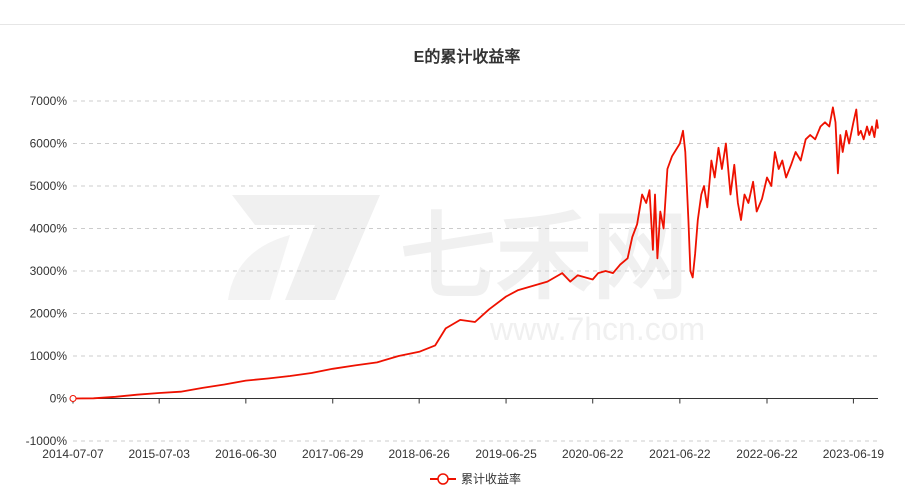 This screenshot has height=490, width=905. I want to click on y-tick-label: 1000%, so click(49, 356).